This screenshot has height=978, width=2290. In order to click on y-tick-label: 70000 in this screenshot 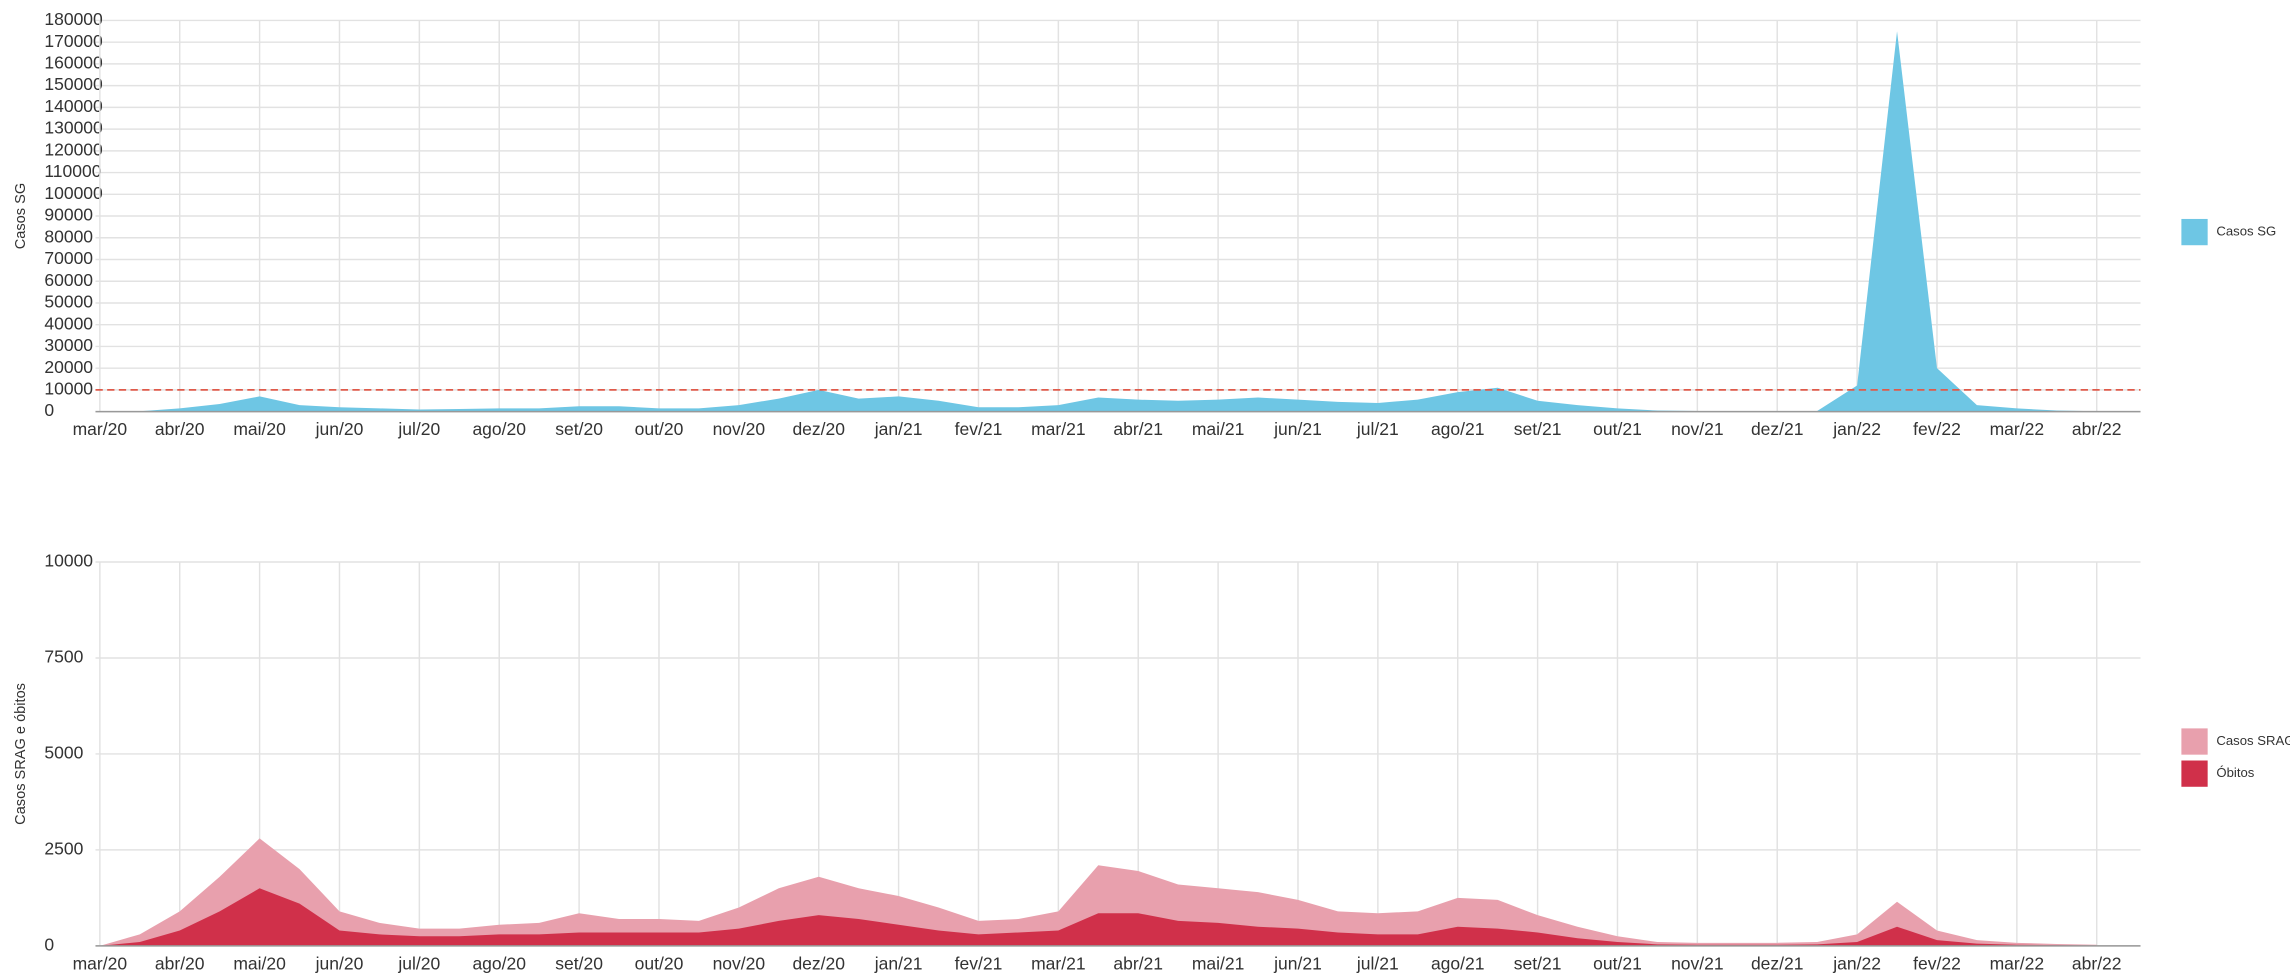, I will do `click(68, 258)`.